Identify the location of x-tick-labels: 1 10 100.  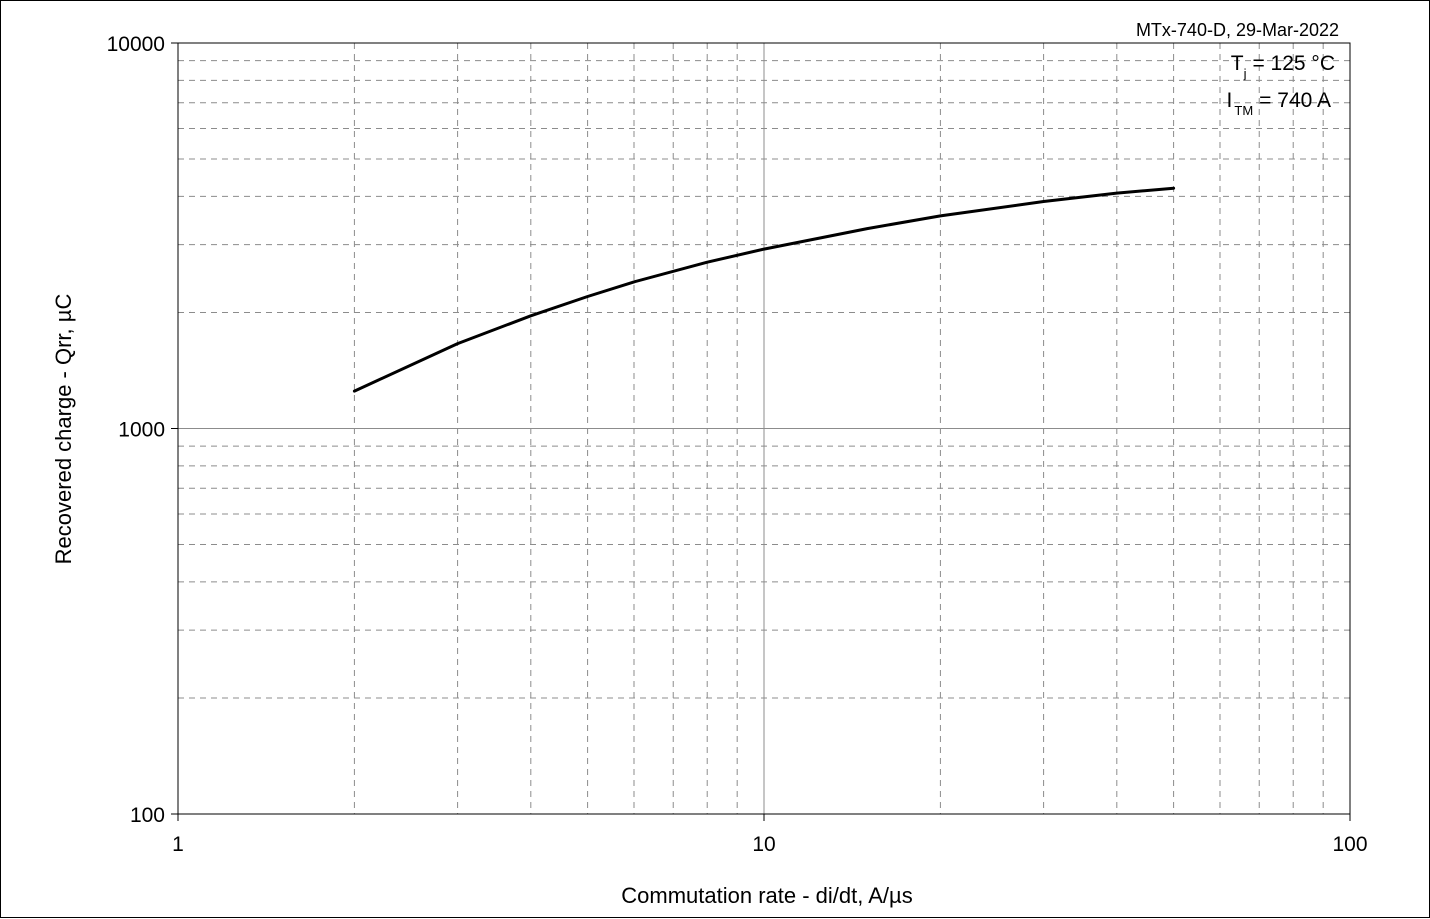
(769, 844).